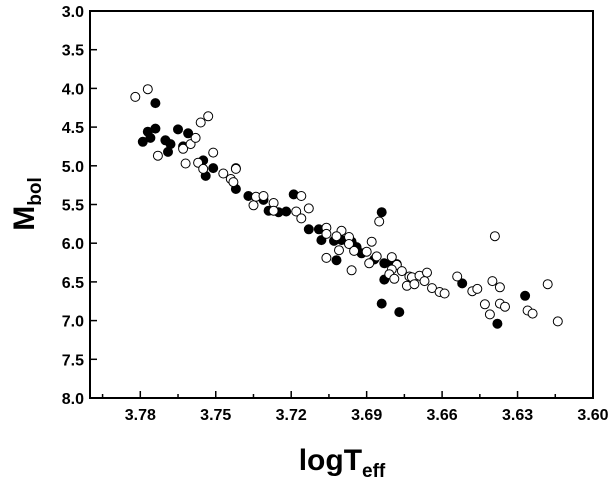 Image resolution: width=608 pixels, height=483 pixels. Describe the element at coordinates (73, 244) in the screenshot. I see `y-tick-label: 6.0` at that location.